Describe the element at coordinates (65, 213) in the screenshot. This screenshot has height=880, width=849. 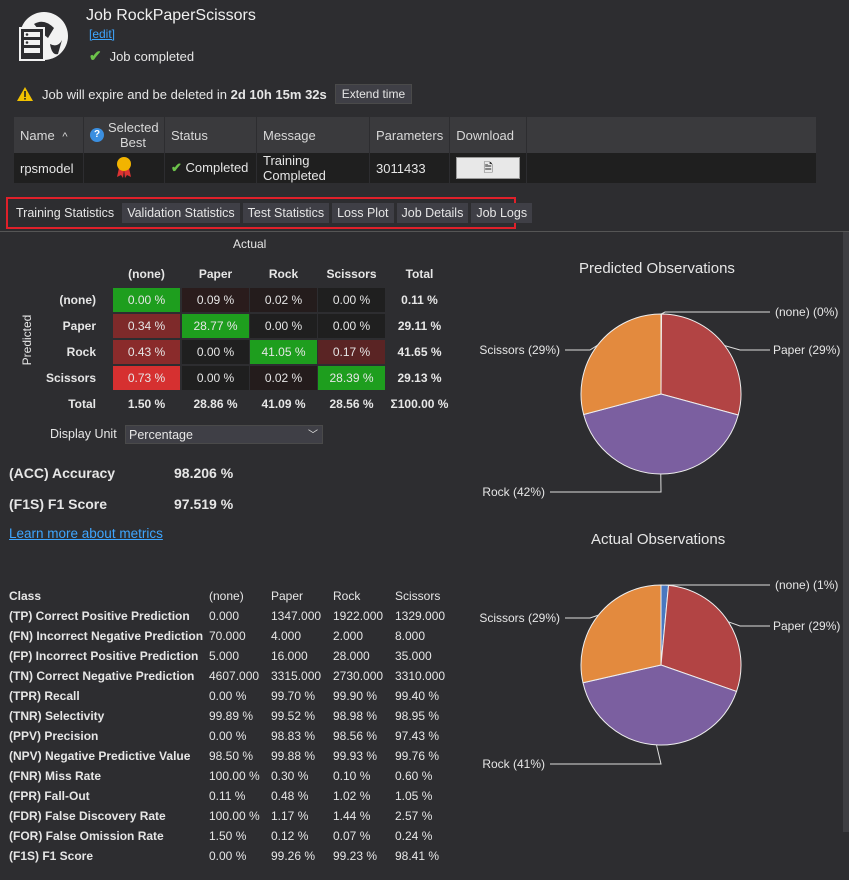
I see `tab-training-statistics: Training Statistics` at that location.